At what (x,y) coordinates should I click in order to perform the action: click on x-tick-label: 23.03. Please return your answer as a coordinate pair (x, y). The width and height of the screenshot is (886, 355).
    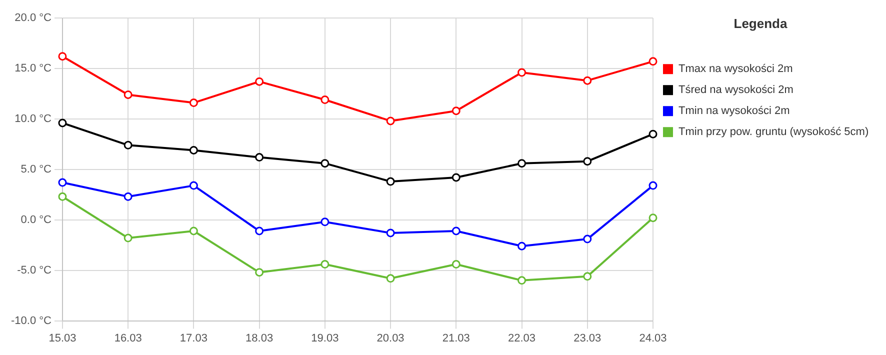
    Looking at the image, I should click on (588, 338).